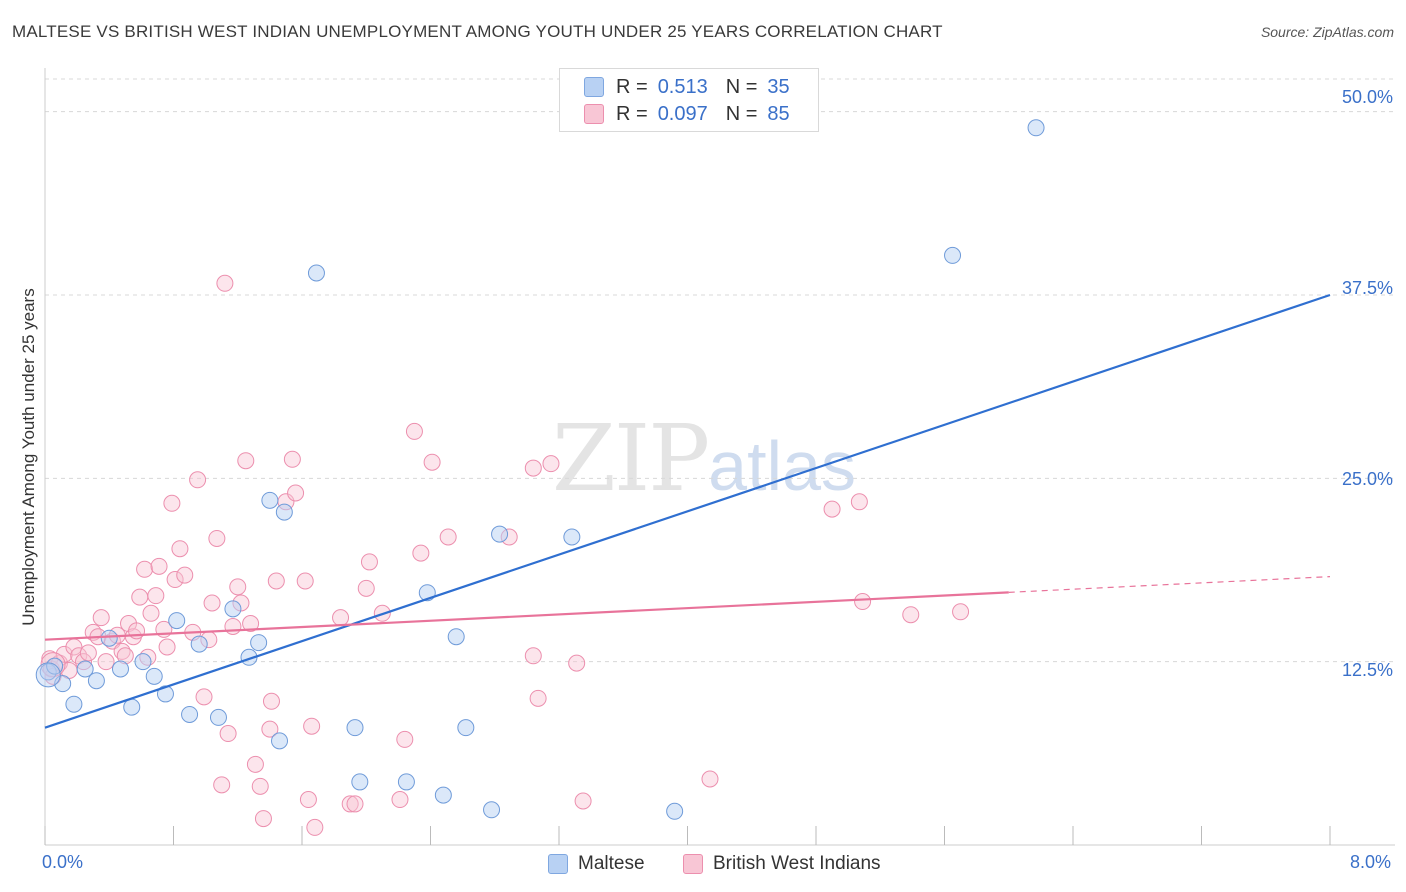  Describe the element at coordinates (63, 862) in the screenshot. I see `x-tick-min: 0.0%` at that location.